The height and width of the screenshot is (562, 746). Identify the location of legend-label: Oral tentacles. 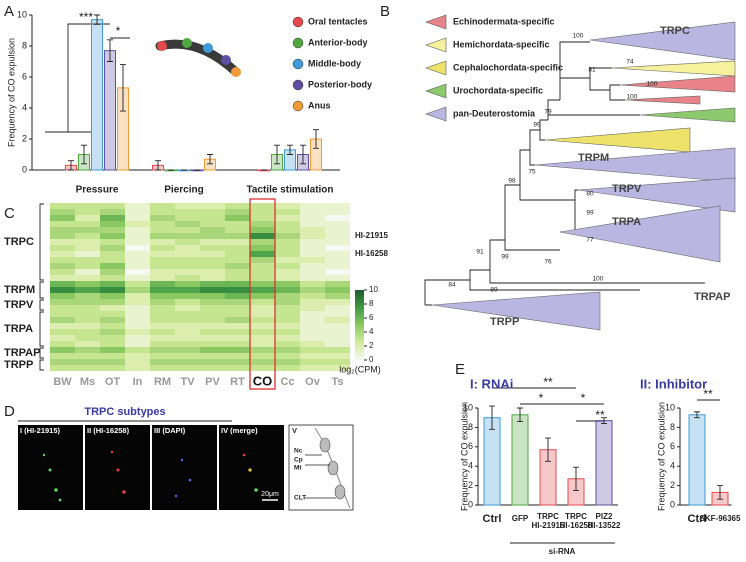
(338, 21).